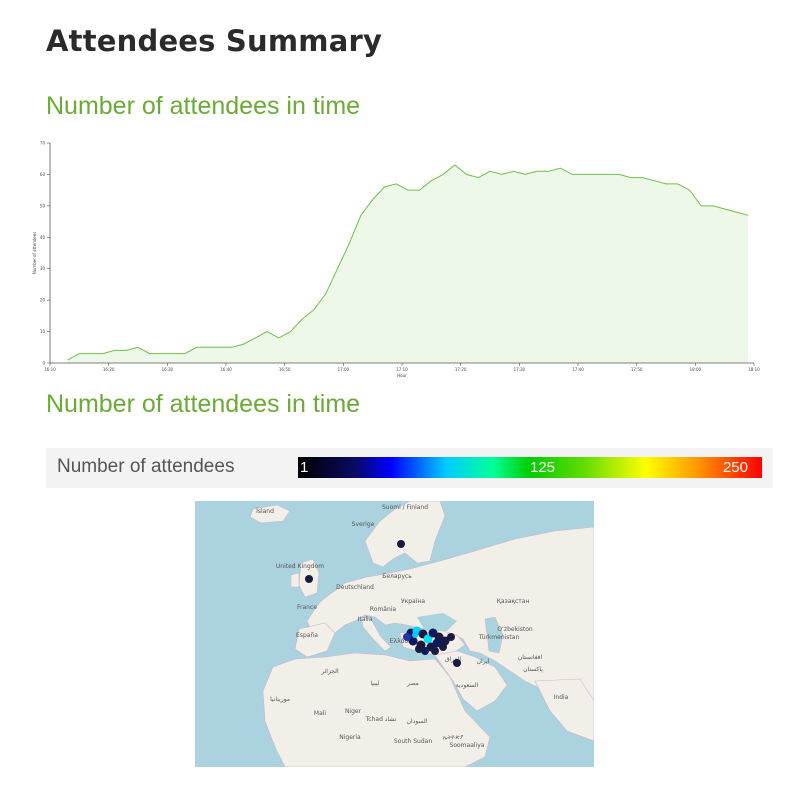 This screenshot has height=790, width=791. What do you see at coordinates (365, 619) in the screenshot?
I see `map-country-label: Italia` at bounding box center [365, 619].